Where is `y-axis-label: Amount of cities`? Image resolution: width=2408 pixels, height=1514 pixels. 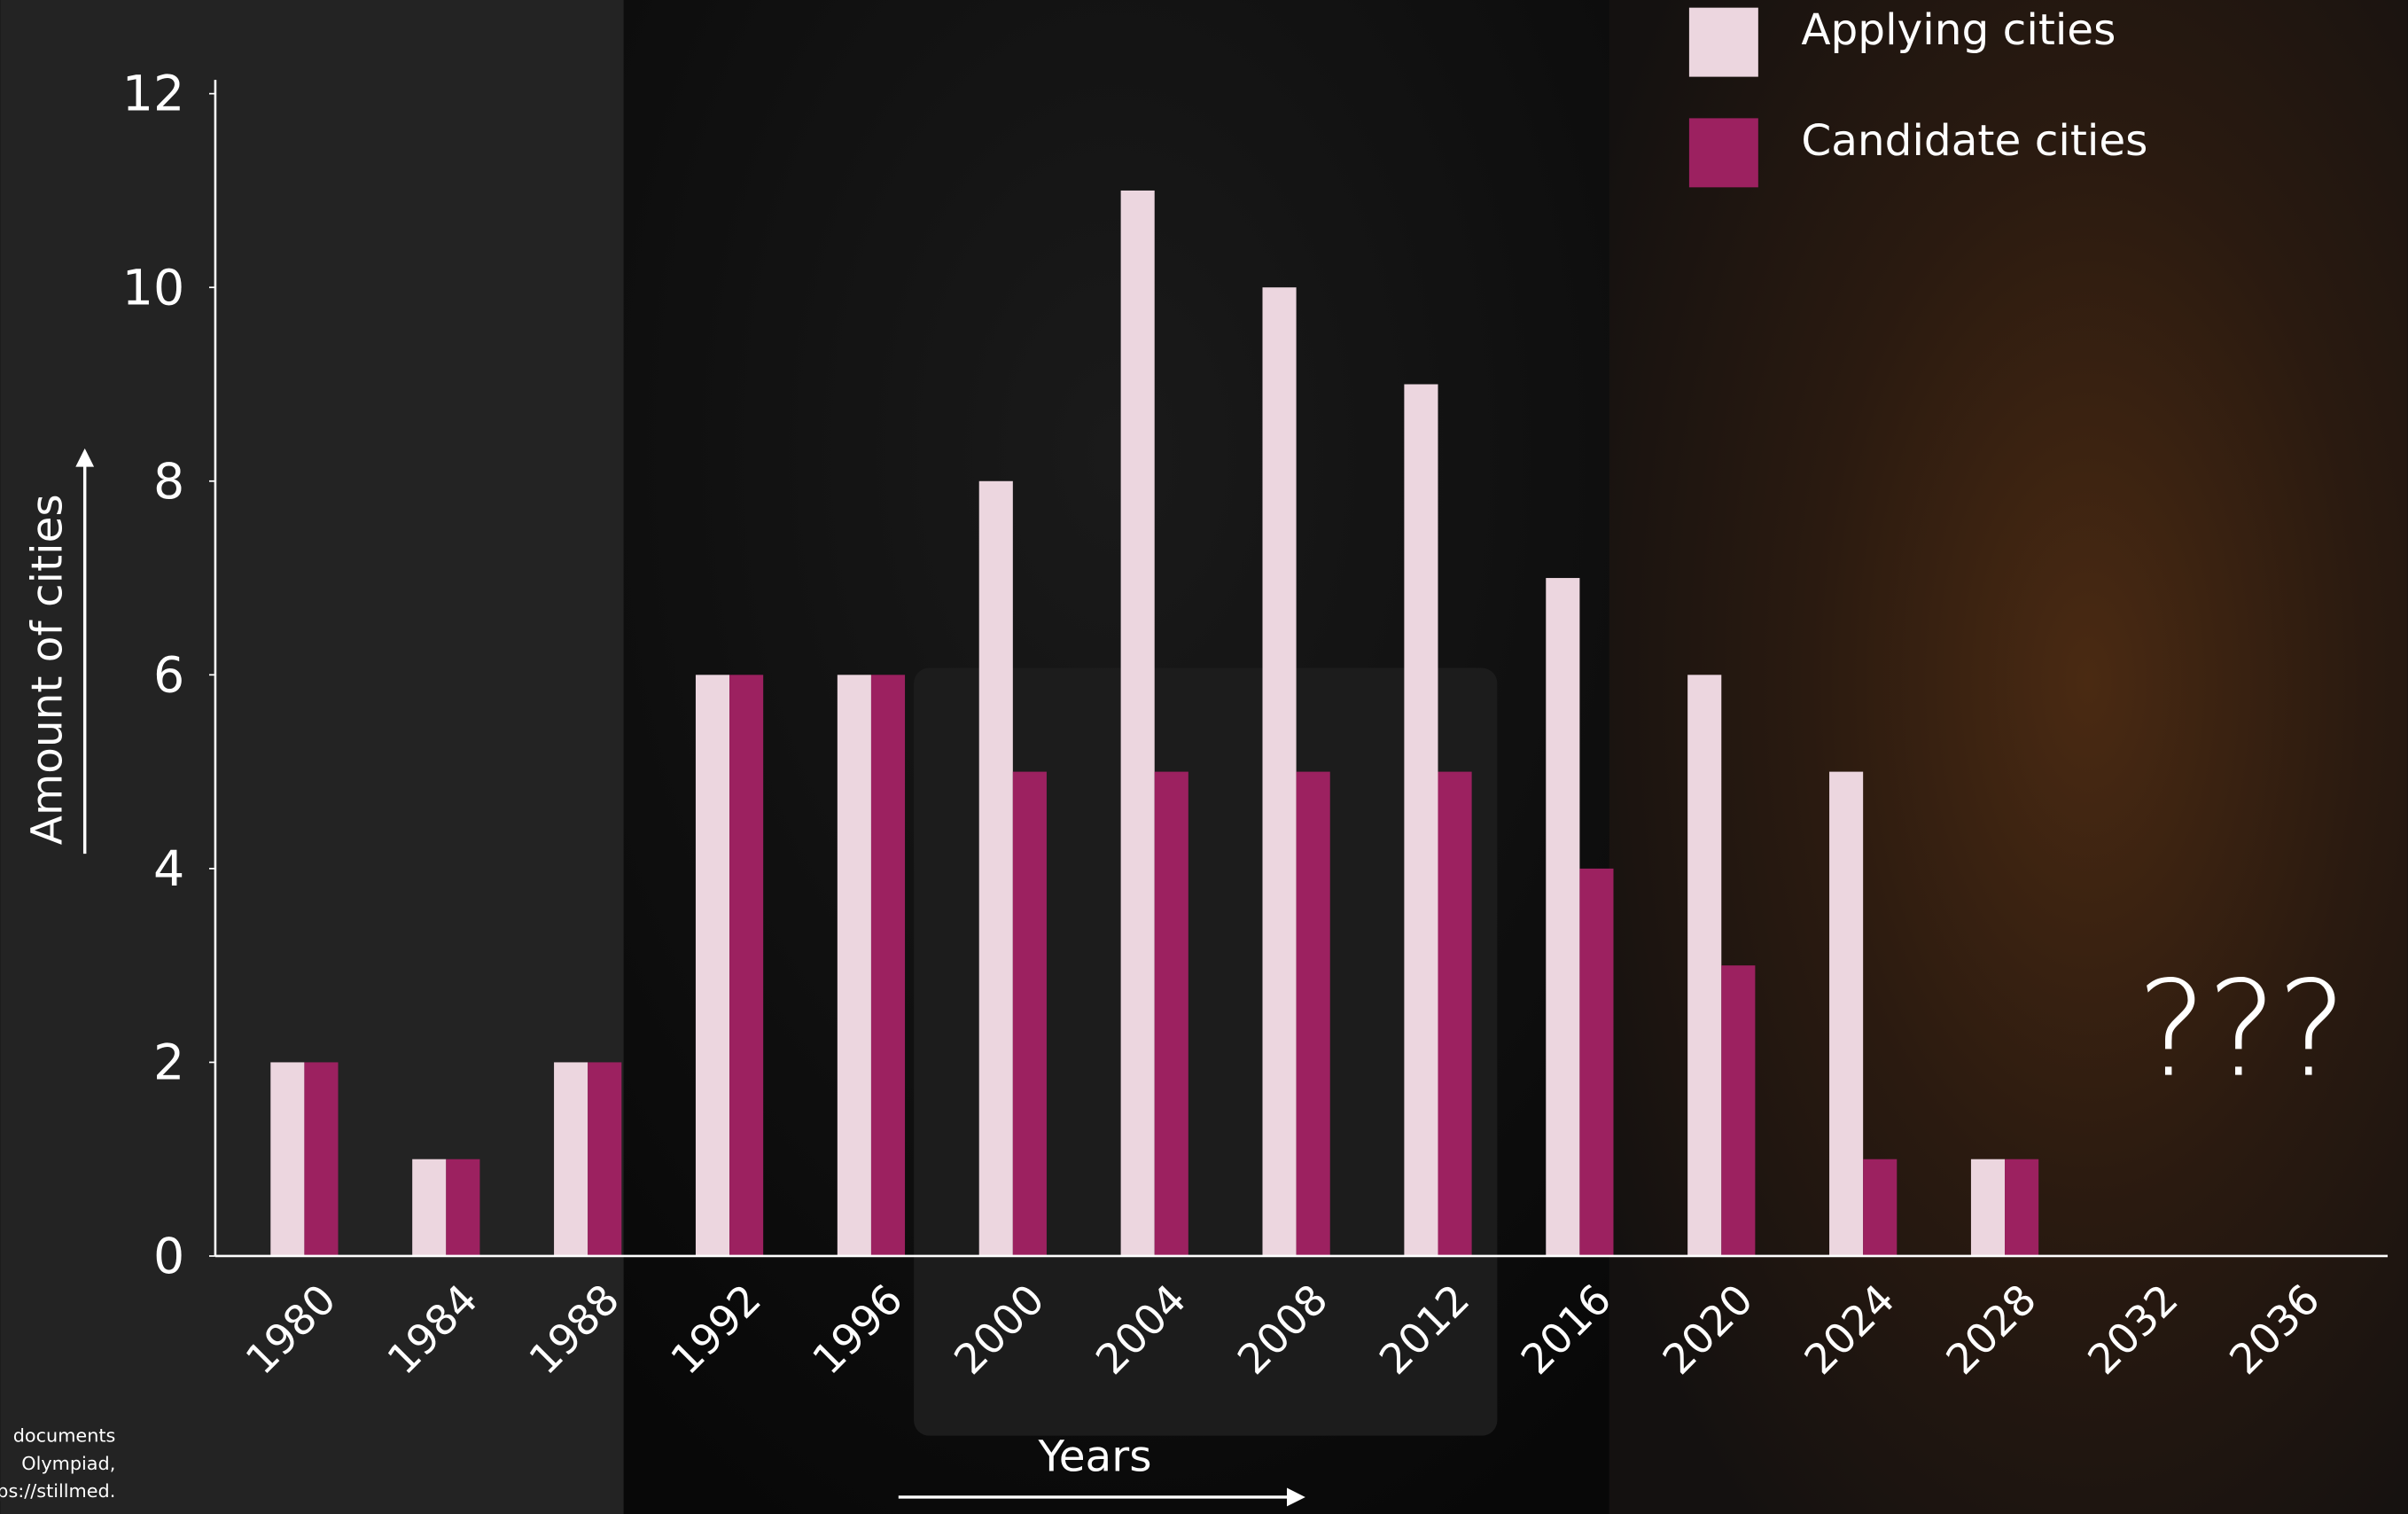
y-axis-label: Amount of cities is located at coordinates (48, 669).